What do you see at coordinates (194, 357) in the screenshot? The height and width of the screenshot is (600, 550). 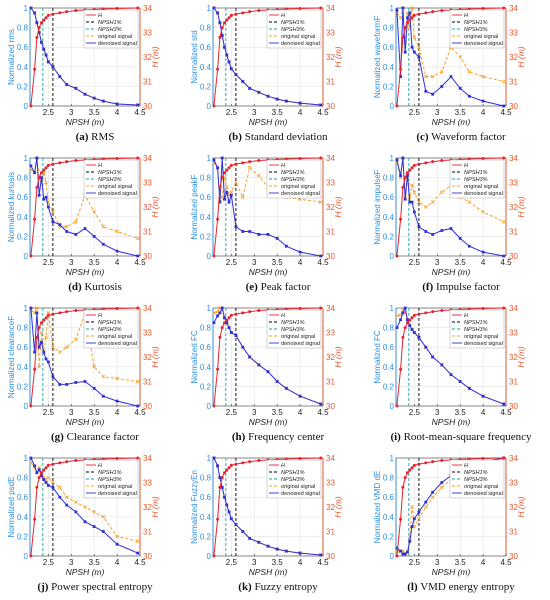 I see `y-axis-label: Normalized FC` at bounding box center [194, 357].